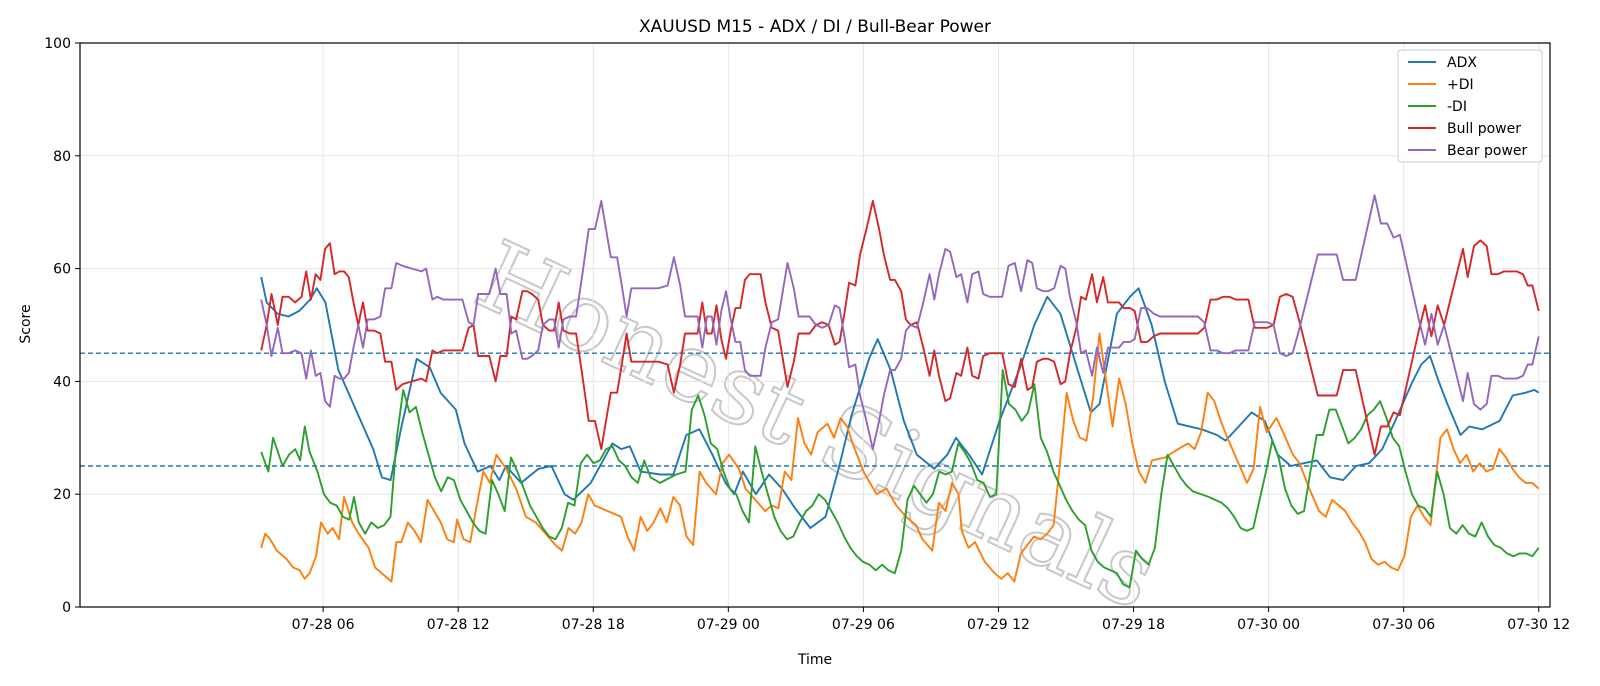  I want to click on y-tick-label: 100, so click(57, 44).